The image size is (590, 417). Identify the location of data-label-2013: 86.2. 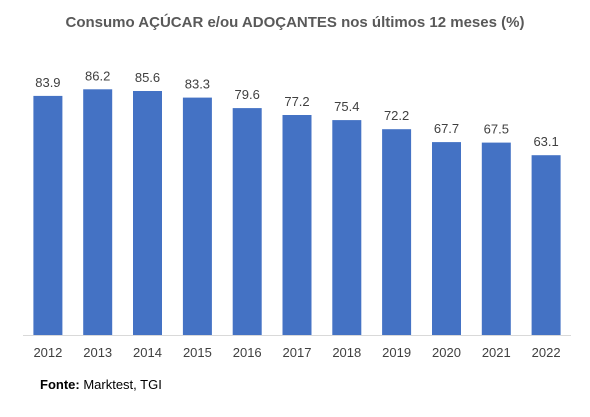
(97, 75).